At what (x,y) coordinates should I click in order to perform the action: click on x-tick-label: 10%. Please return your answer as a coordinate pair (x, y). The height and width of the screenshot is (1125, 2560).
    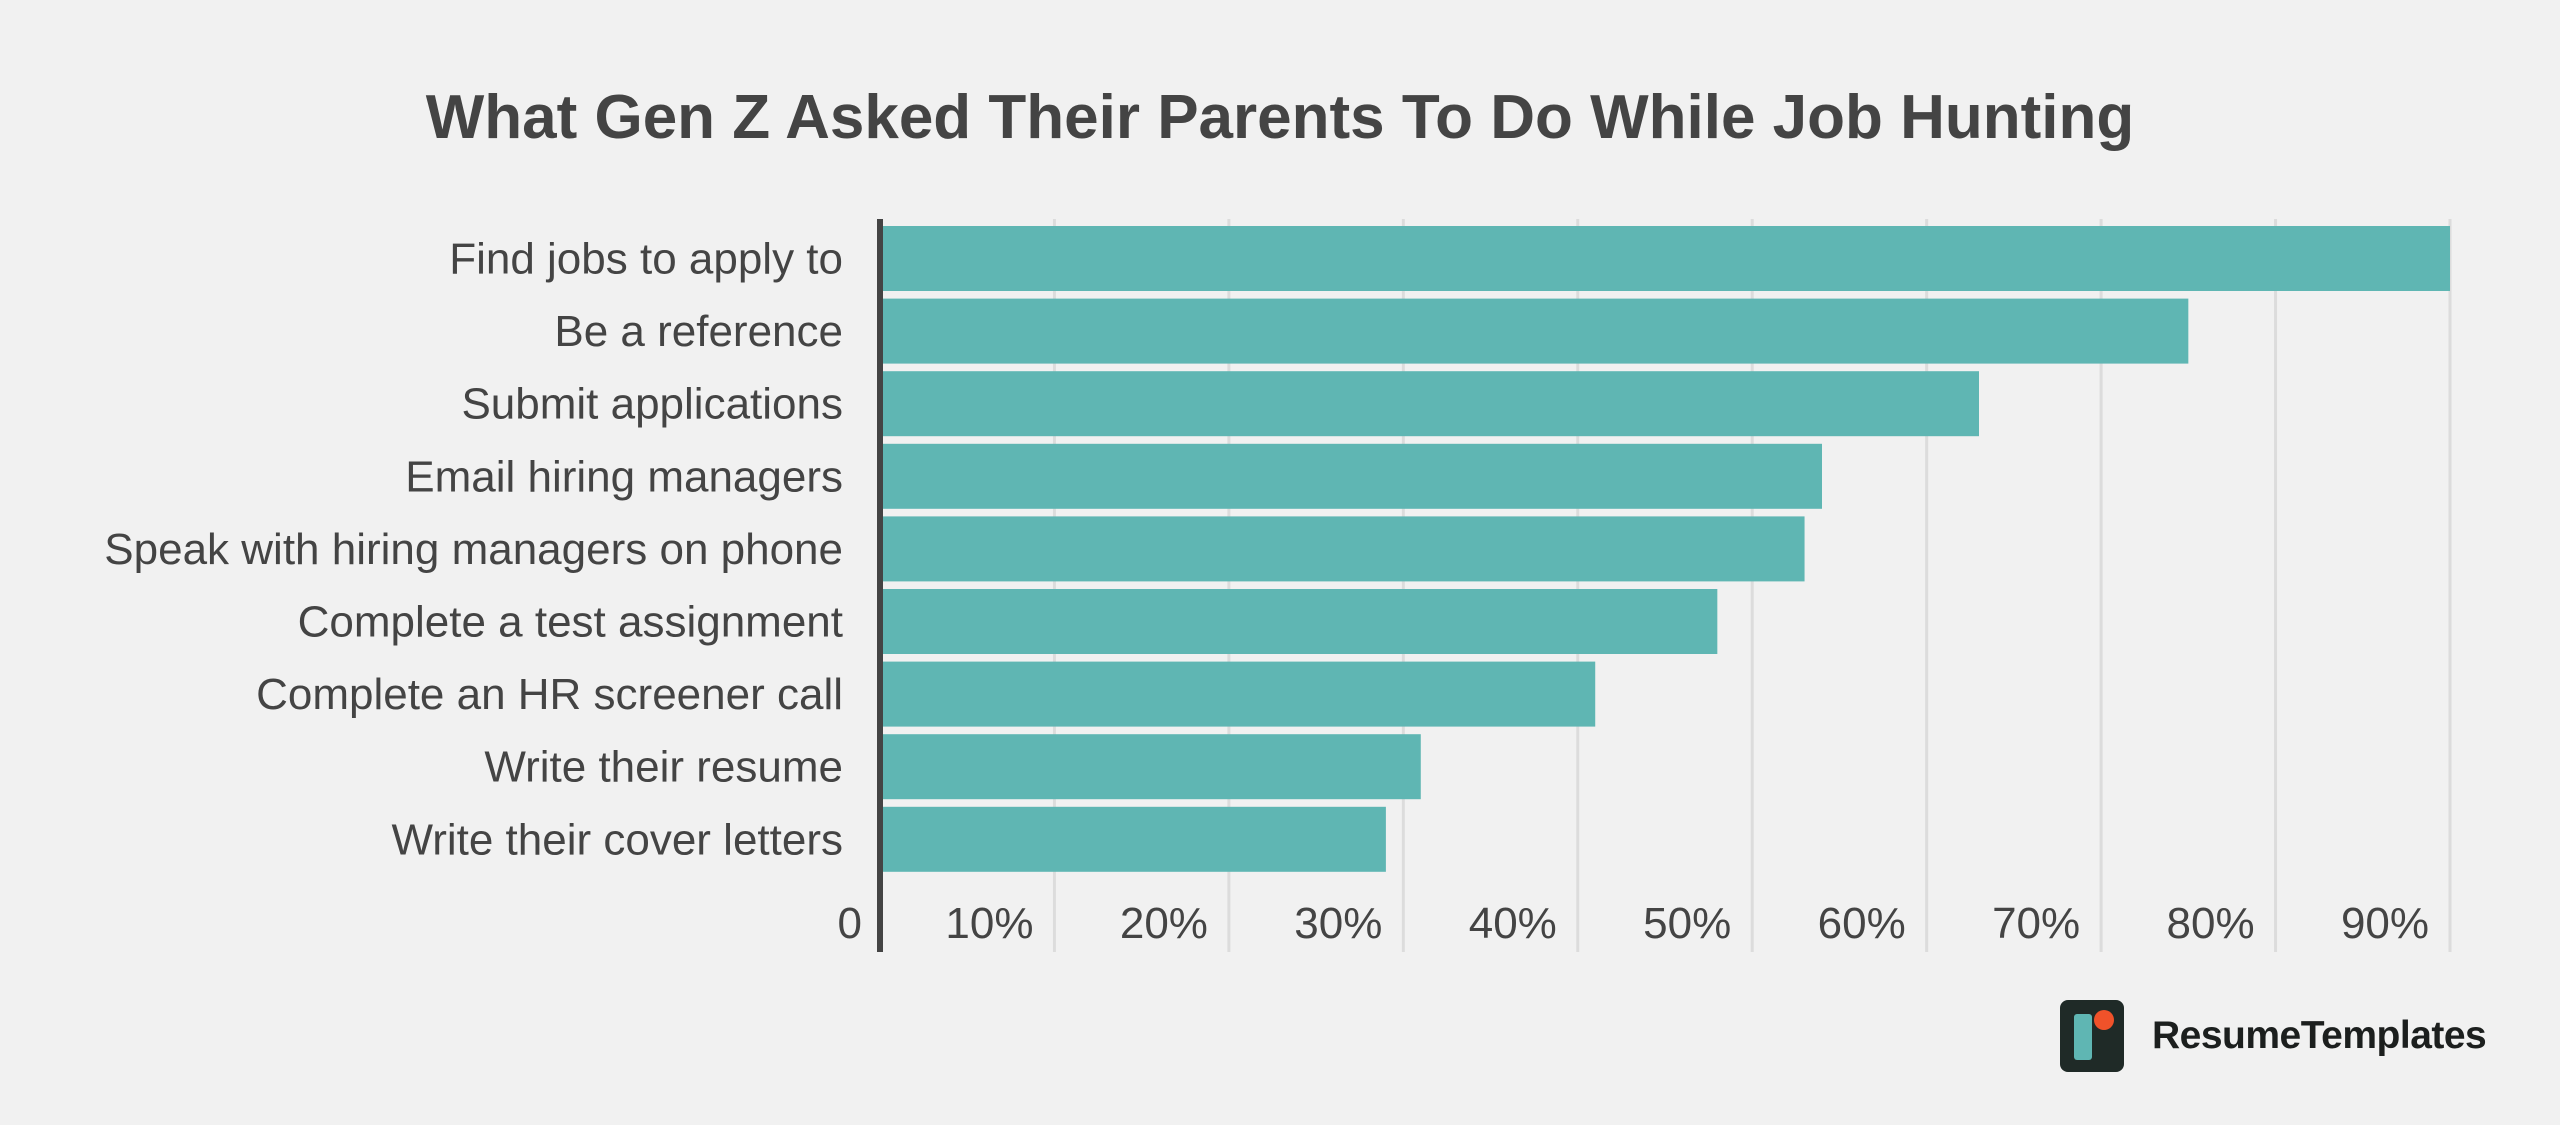
    Looking at the image, I should click on (989, 923).